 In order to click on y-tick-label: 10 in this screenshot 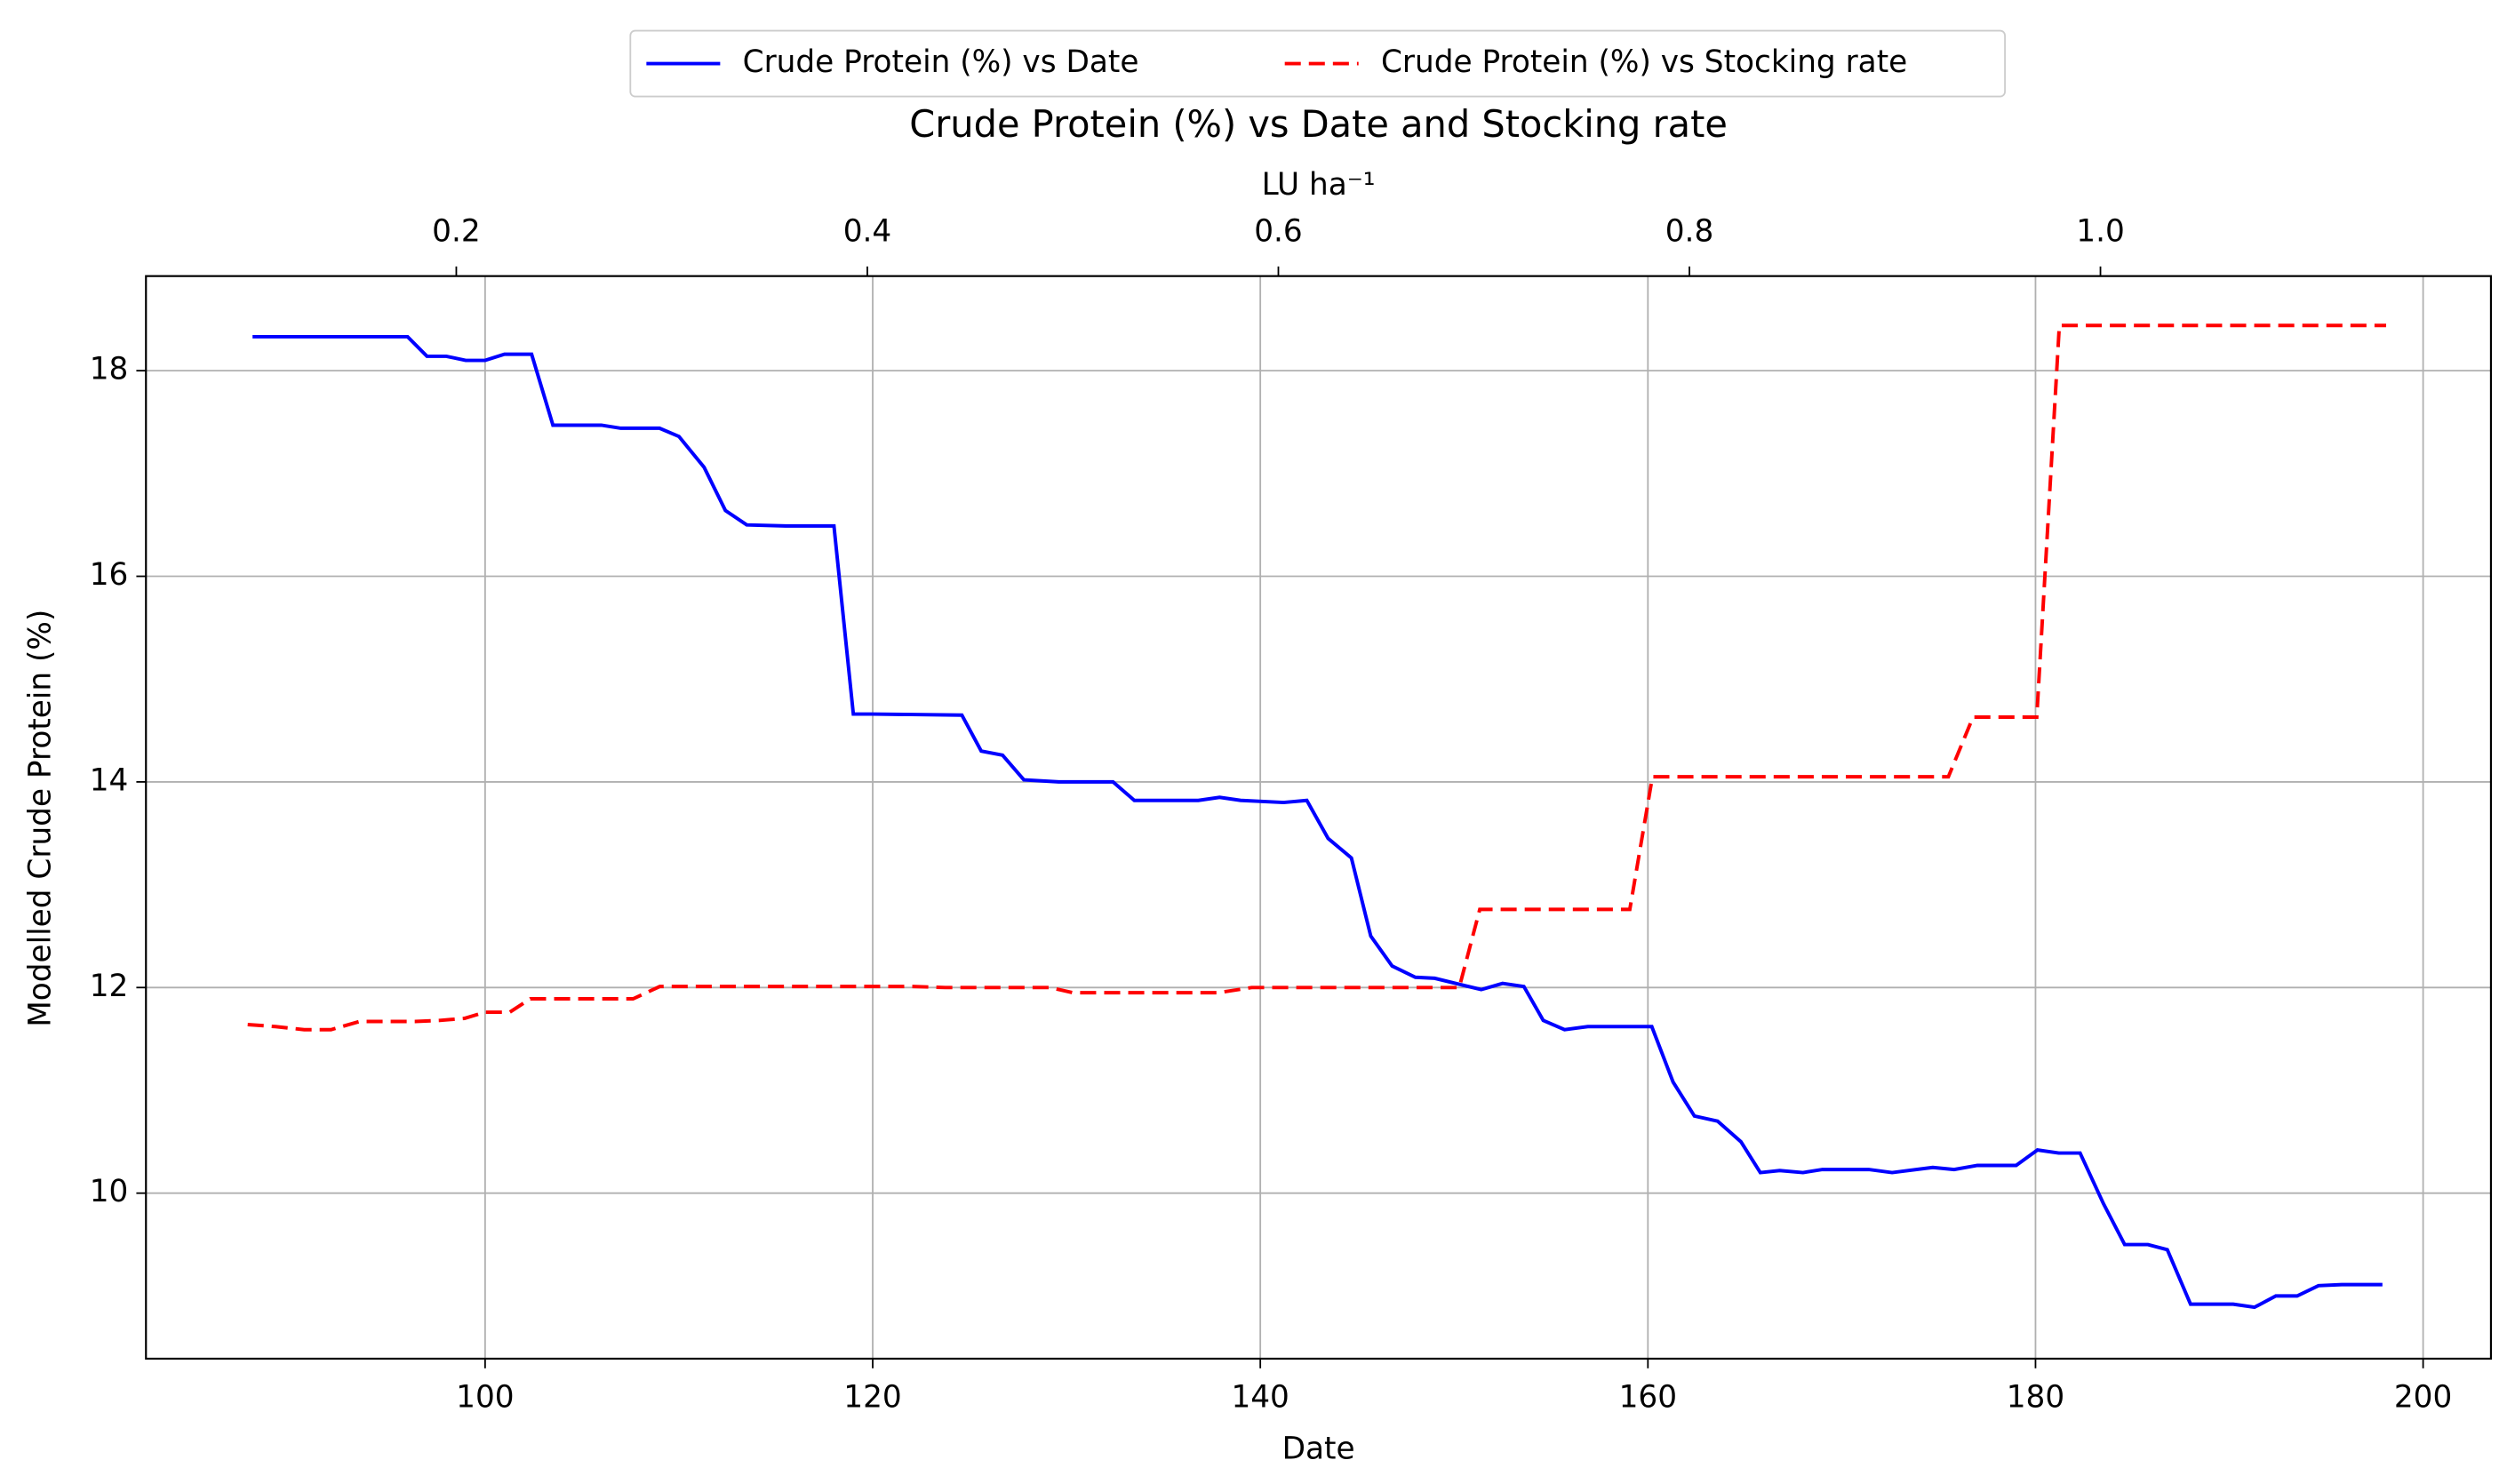, I will do `click(109, 1191)`.